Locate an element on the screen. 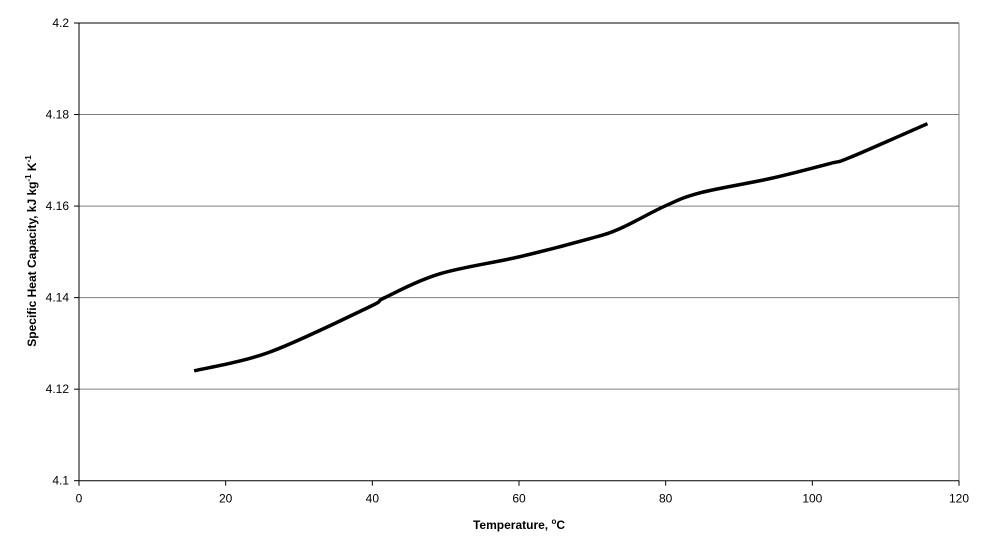 Image resolution: width=985 pixels, height=547 pixels. x-tick-labels: 0 20 40 60 80 100 120 is located at coordinates (523, 499).